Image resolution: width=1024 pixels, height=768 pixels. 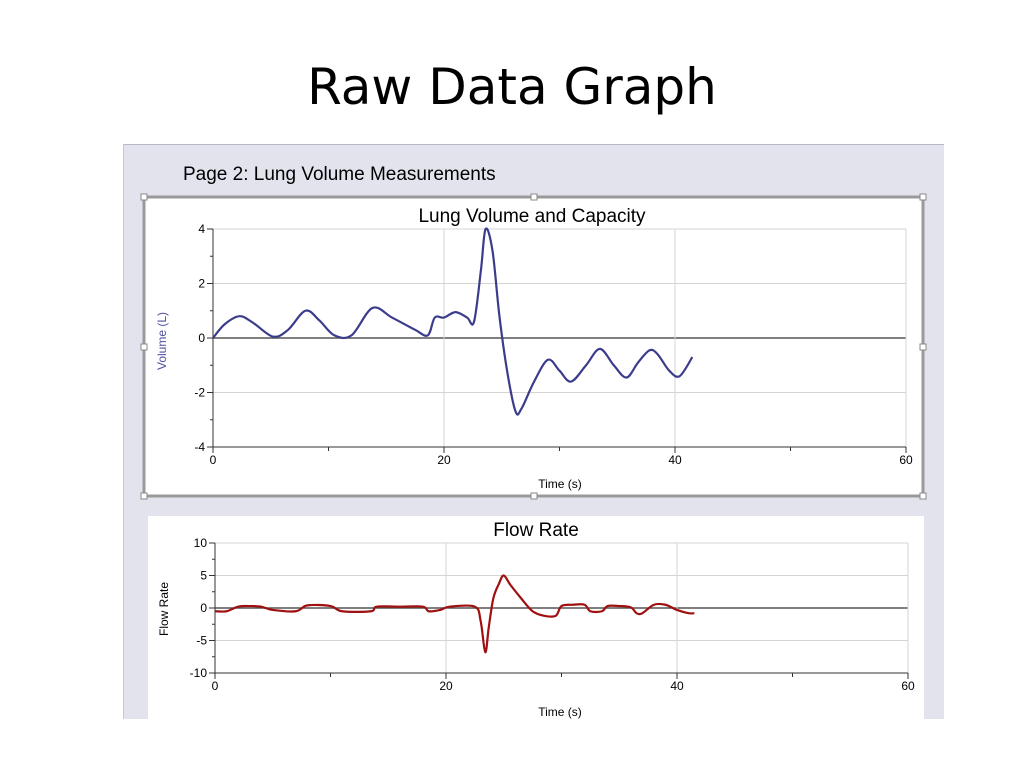 What do you see at coordinates (444, 460) in the screenshot?
I see `volume-xtick-label: 20` at bounding box center [444, 460].